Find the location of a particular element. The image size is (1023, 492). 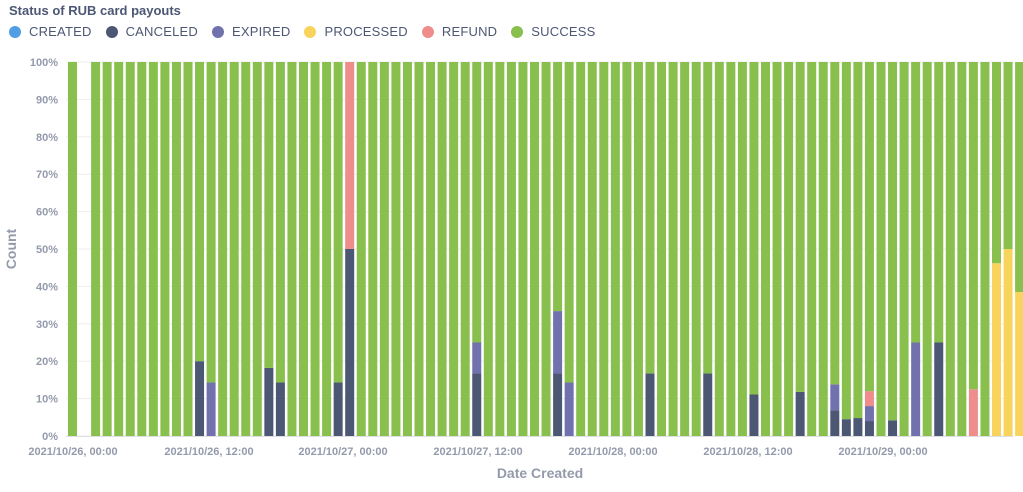

legend-item-canceled: CANCELED is located at coordinates (151, 31).